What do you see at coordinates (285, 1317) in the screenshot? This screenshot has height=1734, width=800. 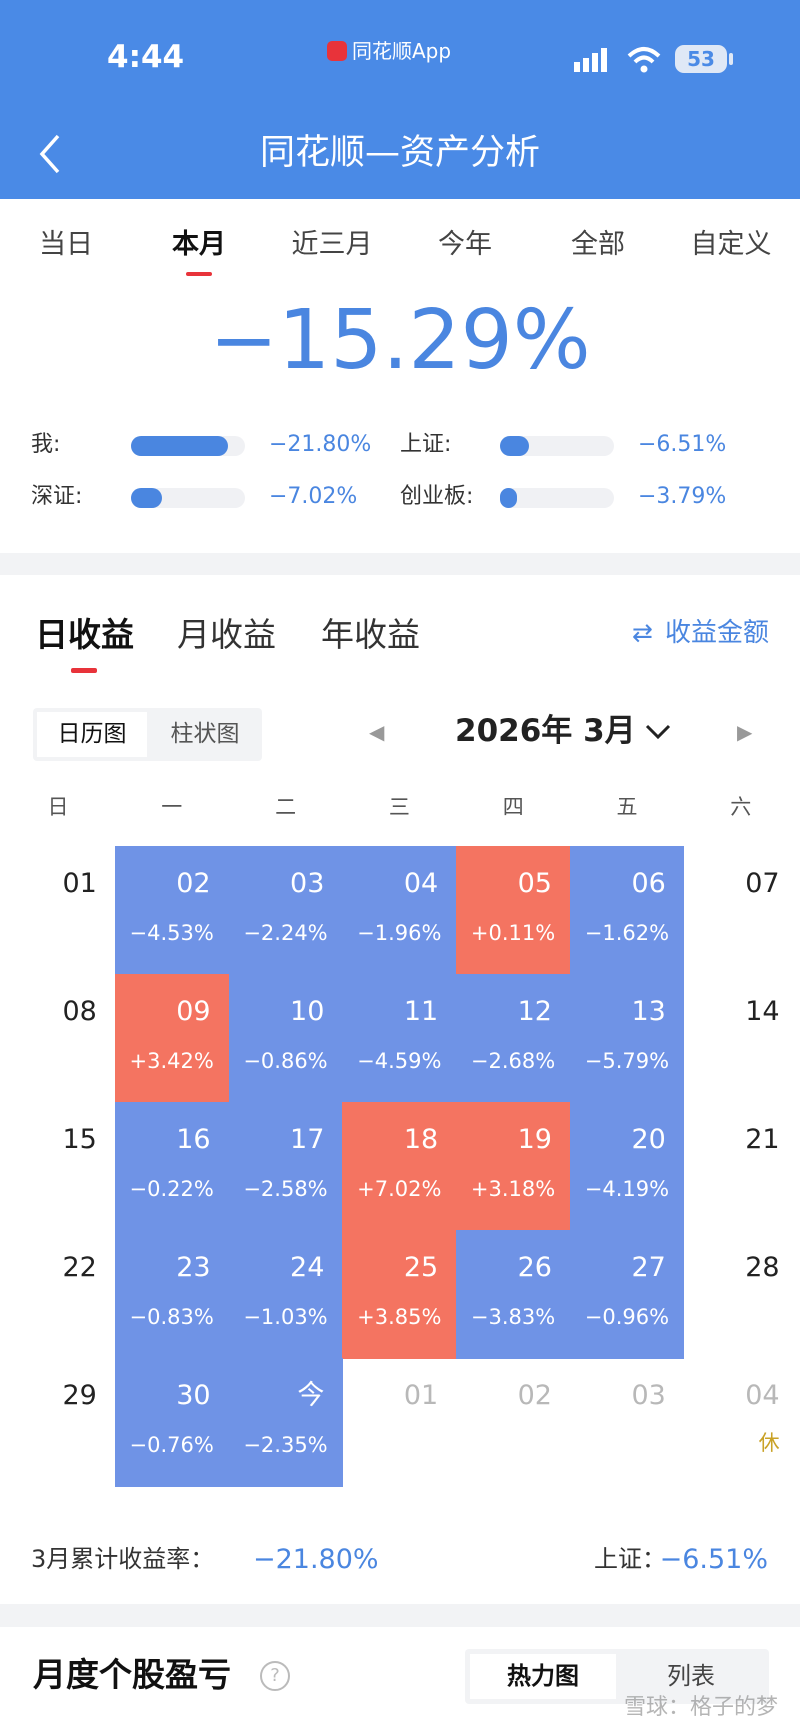 I see `daily-return: −1.03%` at bounding box center [285, 1317].